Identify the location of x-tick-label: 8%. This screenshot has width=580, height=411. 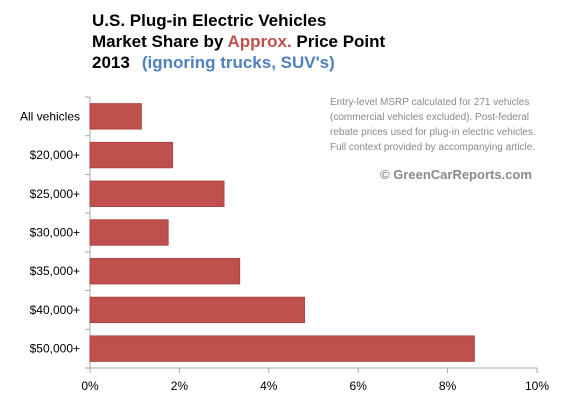
(448, 386).